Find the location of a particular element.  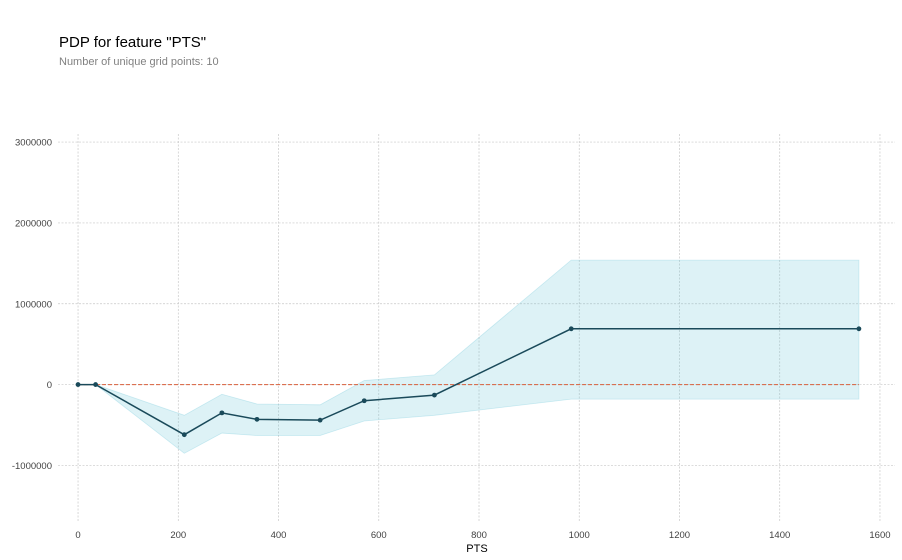

x-tick-label: 600 is located at coordinates (379, 535).